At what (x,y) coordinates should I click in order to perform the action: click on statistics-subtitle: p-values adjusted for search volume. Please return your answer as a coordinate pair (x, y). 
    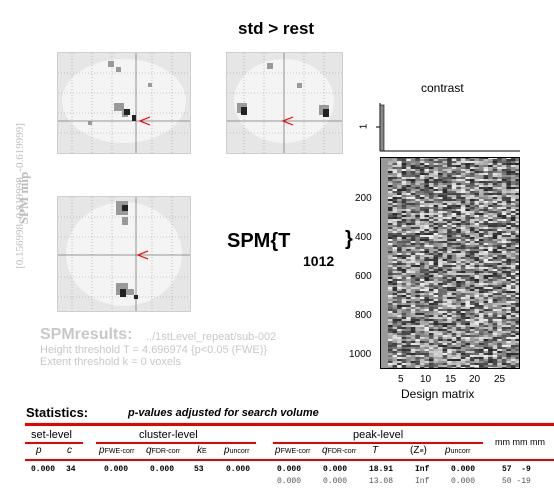
    Looking at the image, I should click on (223, 413).